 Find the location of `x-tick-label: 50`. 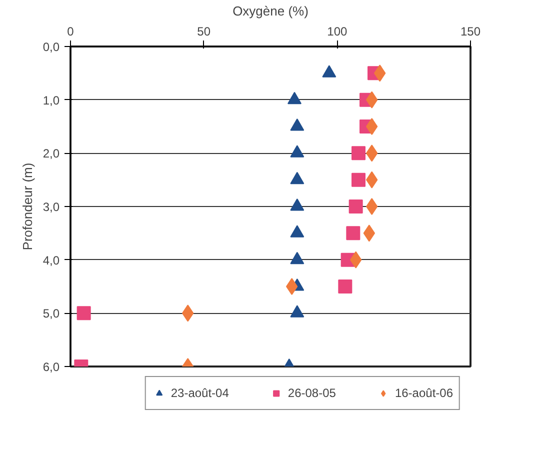

x-tick-label: 50 is located at coordinates (204, 31).